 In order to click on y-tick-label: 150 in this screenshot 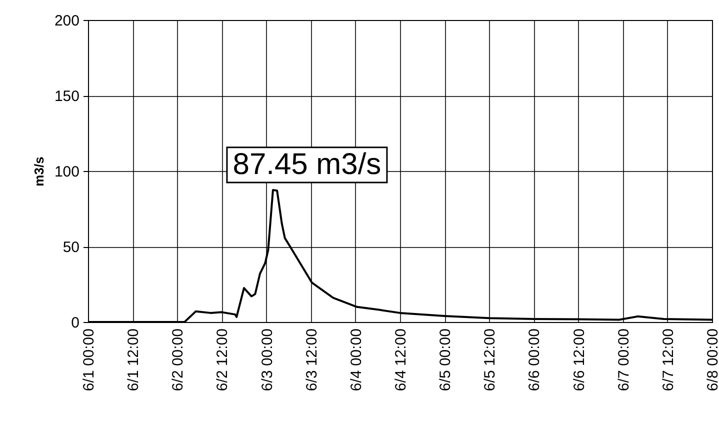, I will do `click(67, 96)`.